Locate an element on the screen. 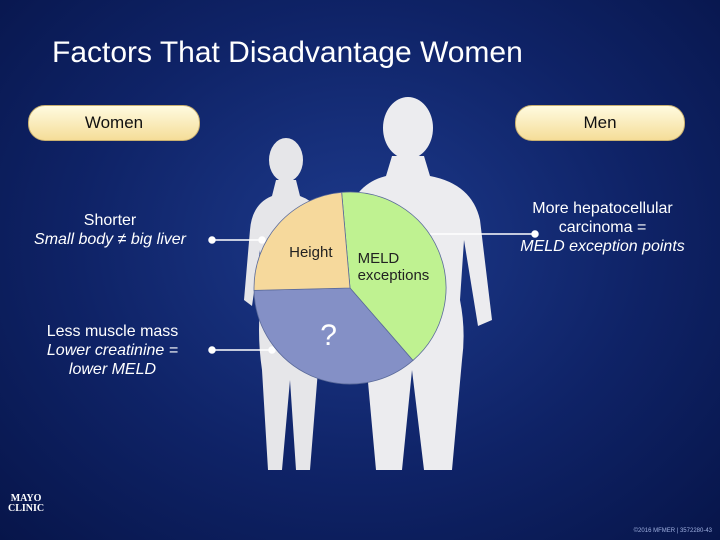  note-line: carcinoma = is located at coordinates (602, 227).